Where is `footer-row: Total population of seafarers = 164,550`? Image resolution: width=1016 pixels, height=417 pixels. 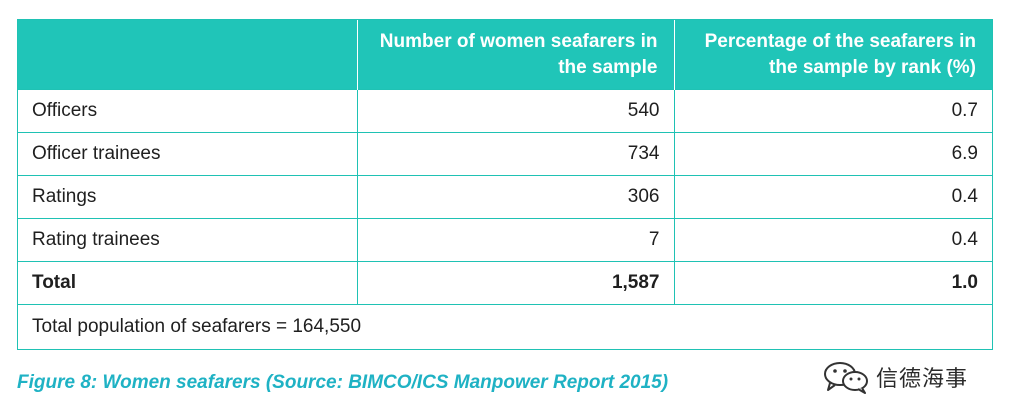
footer-row: Total population of seafarers = 164,550 is located at coordinates (505, 326).